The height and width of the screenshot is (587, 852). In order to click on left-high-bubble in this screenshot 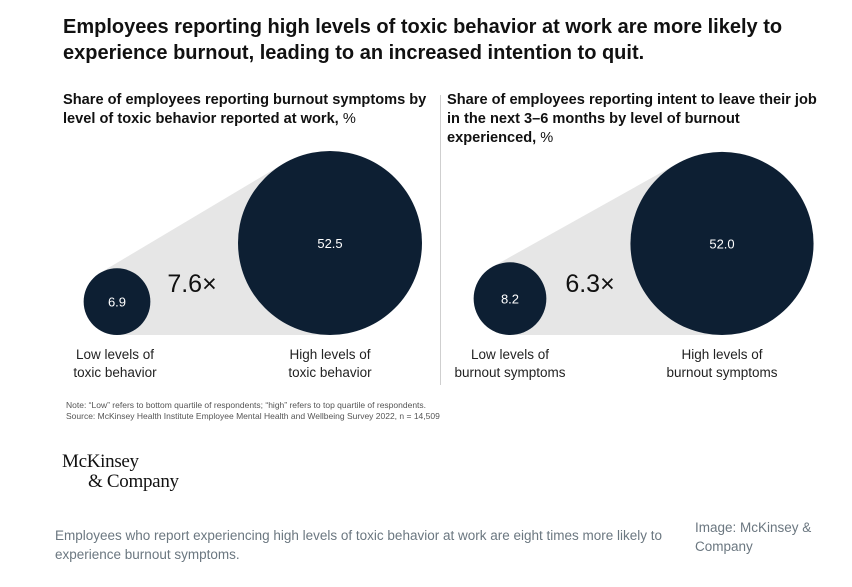, I will do `click(330, 243)`.